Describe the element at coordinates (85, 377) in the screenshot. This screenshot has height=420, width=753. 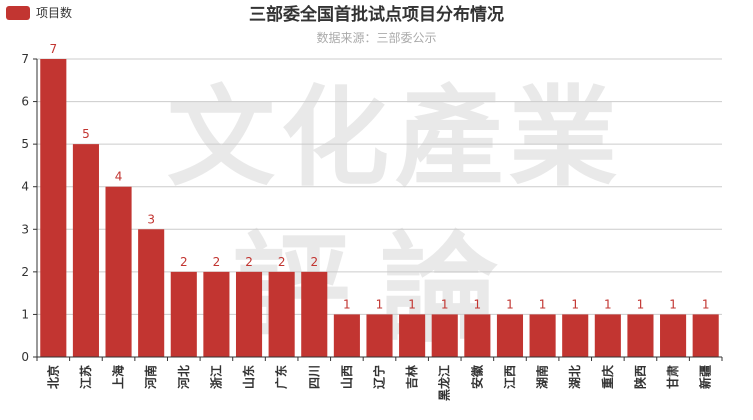
I see `x-tick-label: 江苏` at that location.